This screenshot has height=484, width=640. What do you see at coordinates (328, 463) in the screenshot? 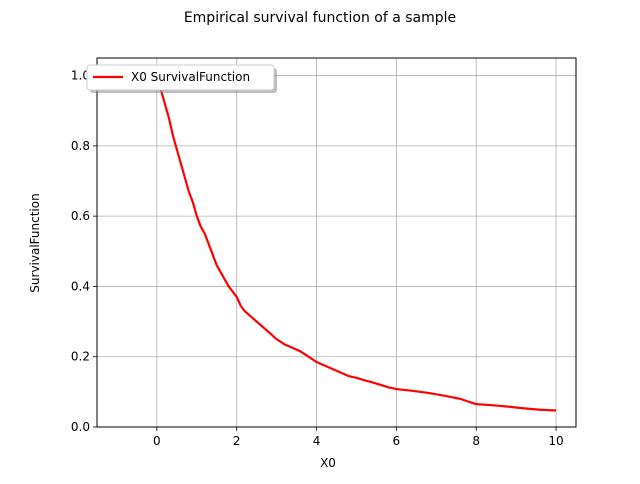
I see `x-axis-label: X0` at bounding box center [328, 463].